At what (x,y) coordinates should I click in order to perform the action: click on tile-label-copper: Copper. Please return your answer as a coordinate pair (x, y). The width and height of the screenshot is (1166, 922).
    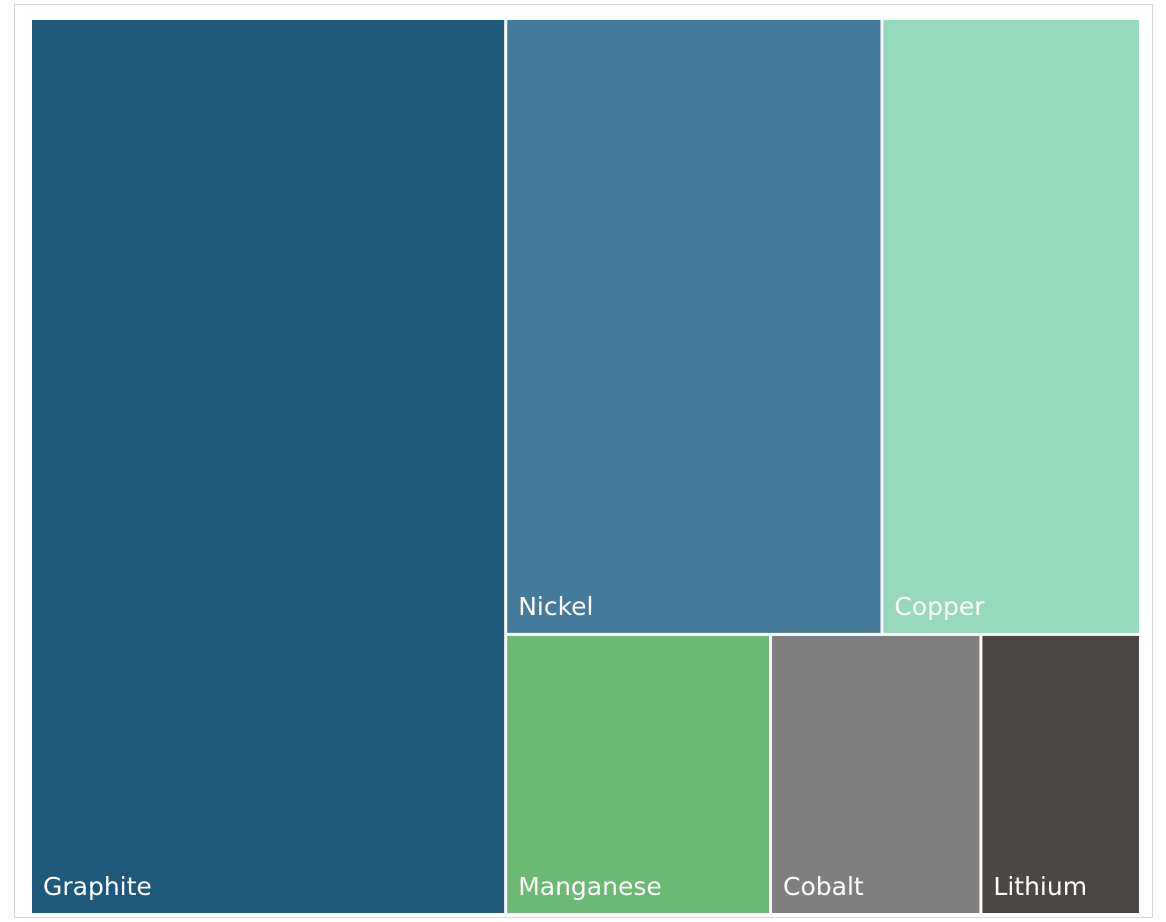
    Looking at the image, I should click on (939, 606).